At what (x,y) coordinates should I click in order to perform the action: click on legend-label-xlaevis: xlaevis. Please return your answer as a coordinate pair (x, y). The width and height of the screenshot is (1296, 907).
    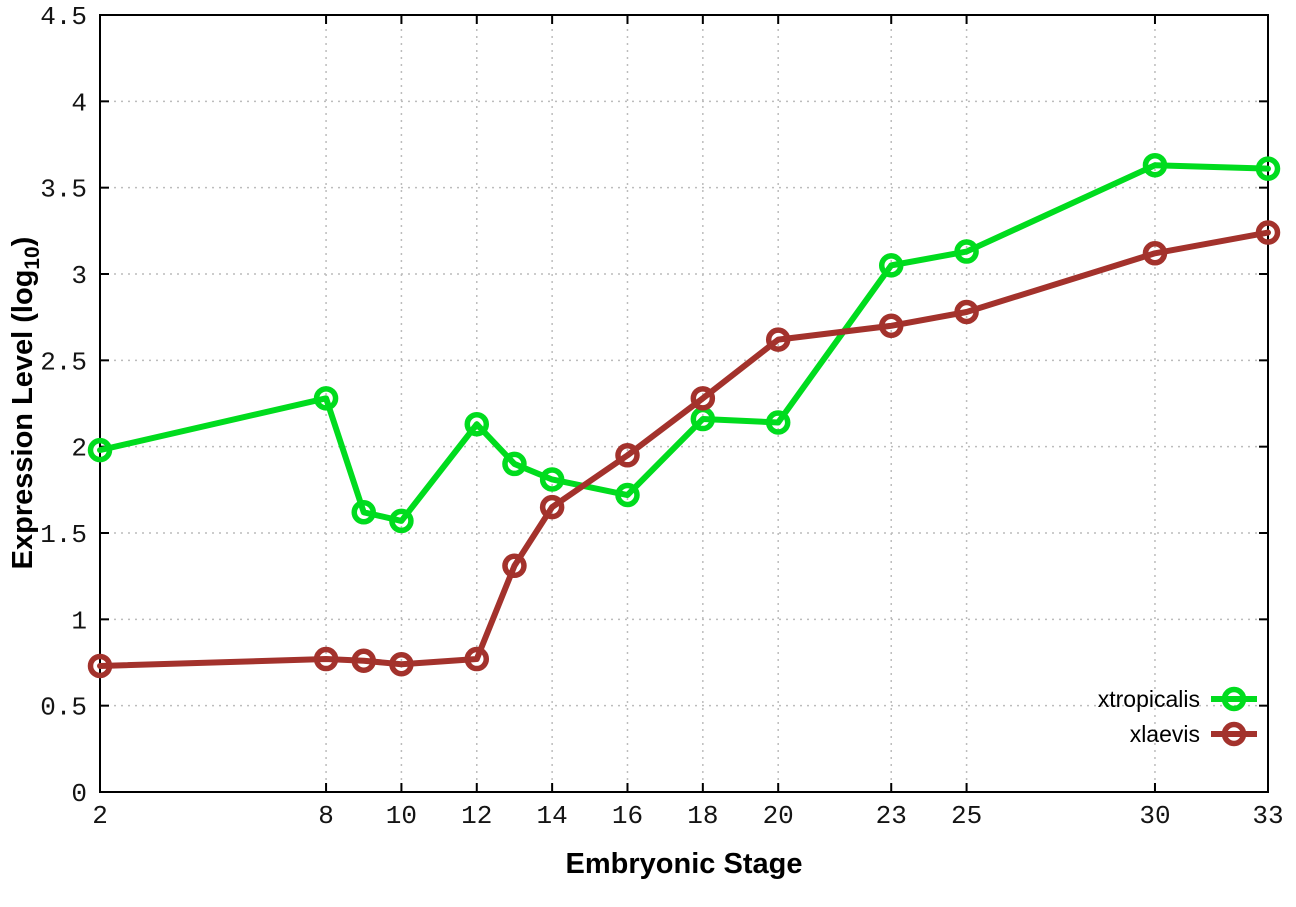
    Looking at the image, I should click on (1164, 734).